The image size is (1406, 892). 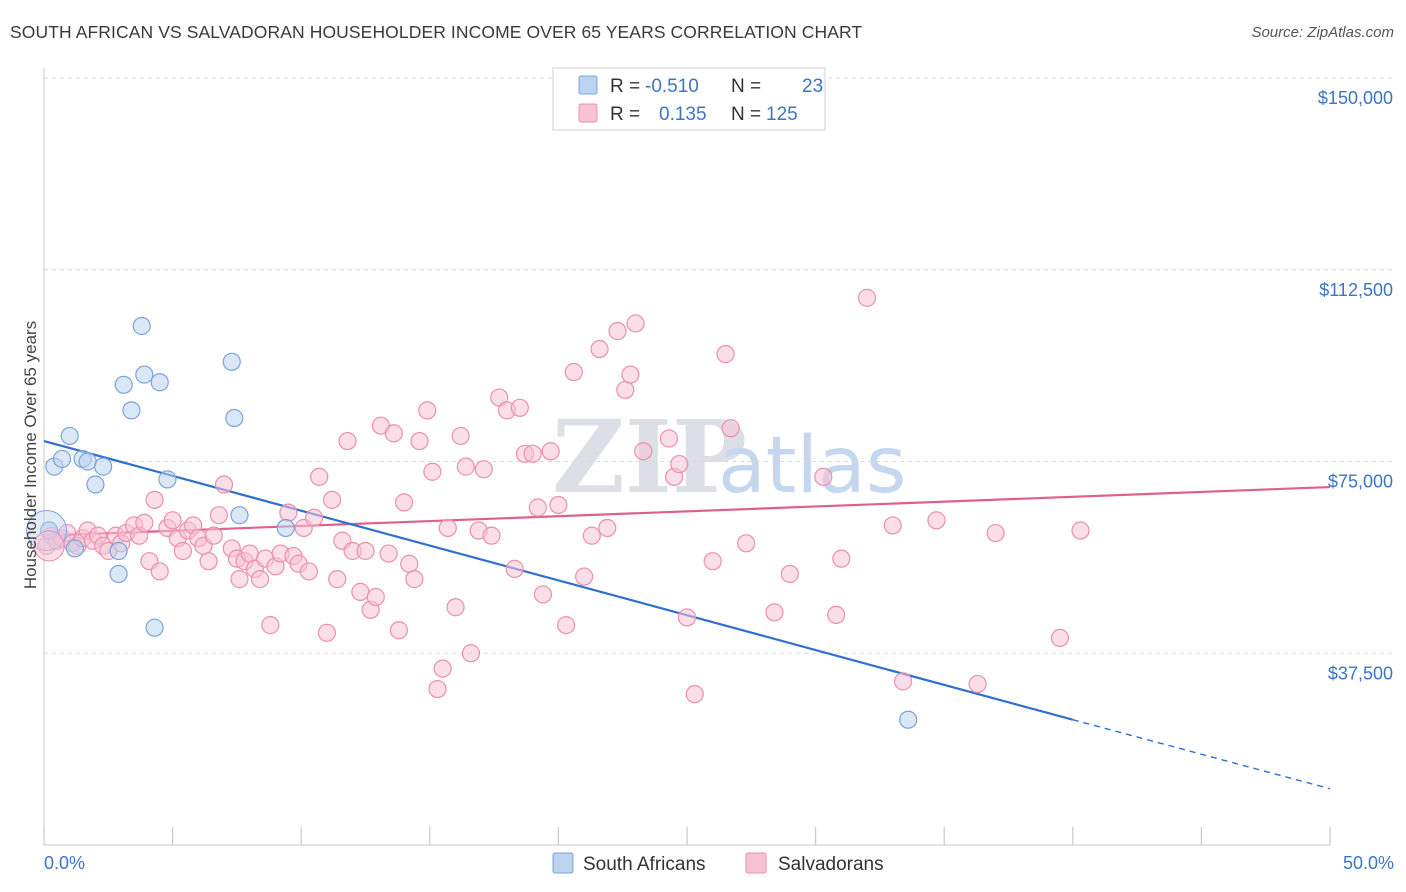 I want to click on point-cluster-salvadorans, so click(x=49, y=546).